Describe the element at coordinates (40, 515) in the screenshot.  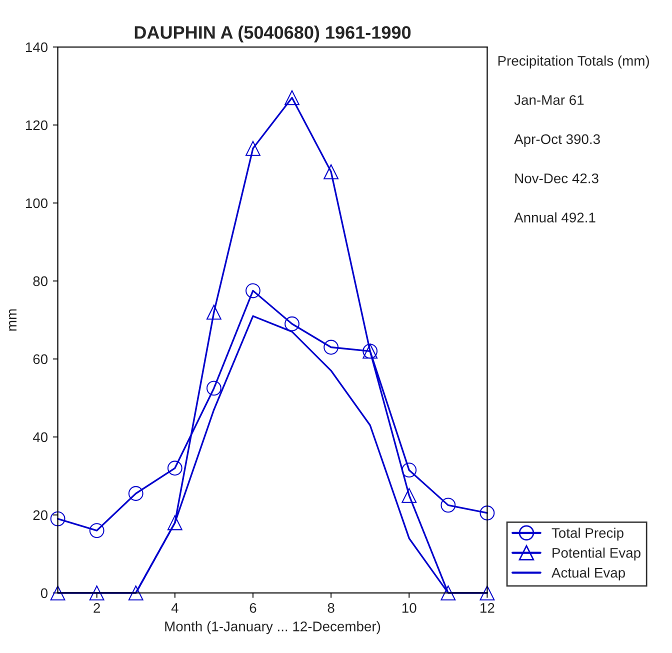
I see `y-tick-label: 20` at that location.